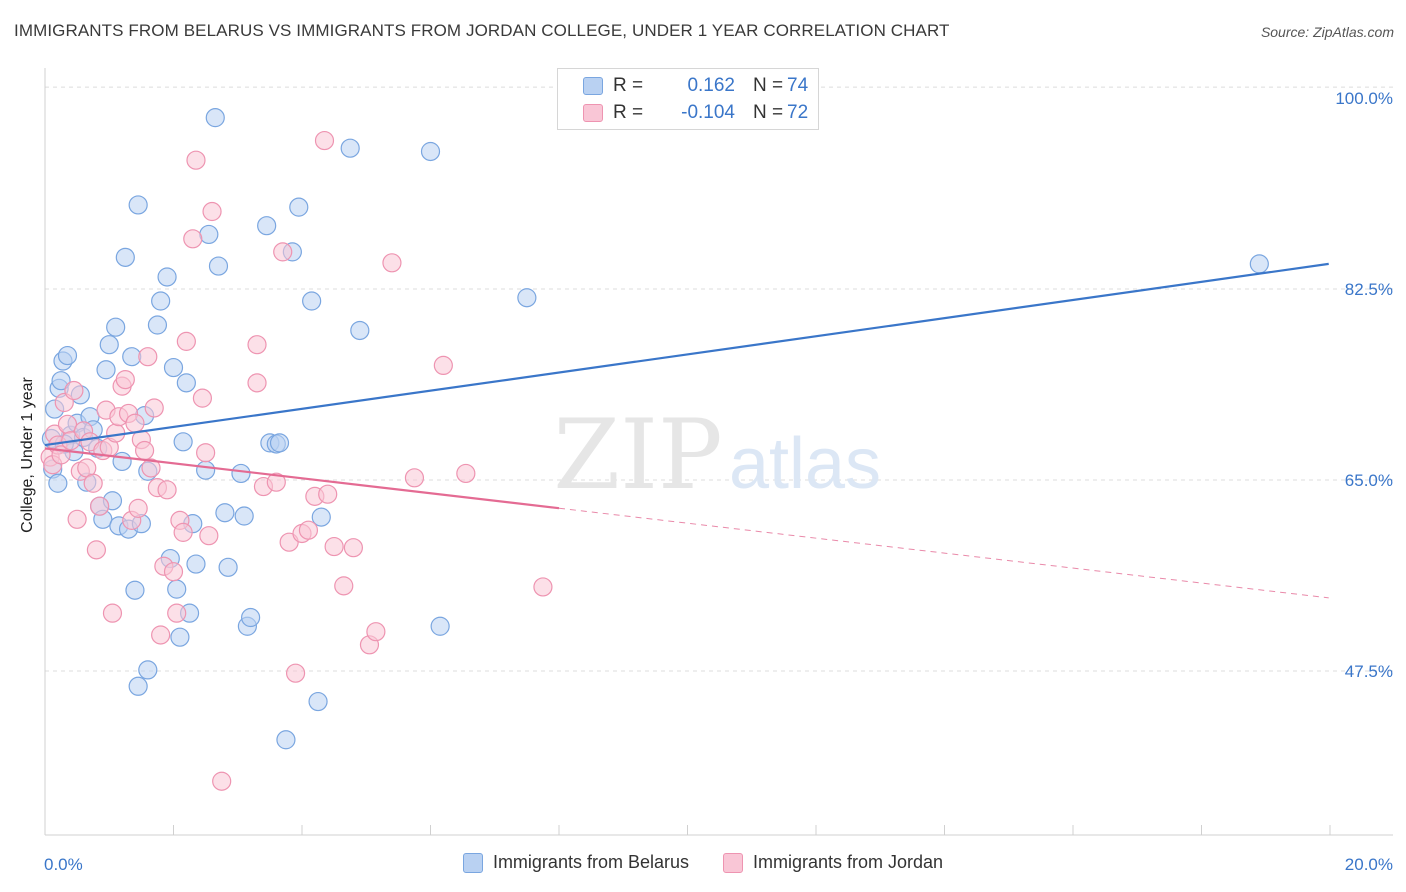  I want to click on series-swatch-belarus, so click(472, 862).